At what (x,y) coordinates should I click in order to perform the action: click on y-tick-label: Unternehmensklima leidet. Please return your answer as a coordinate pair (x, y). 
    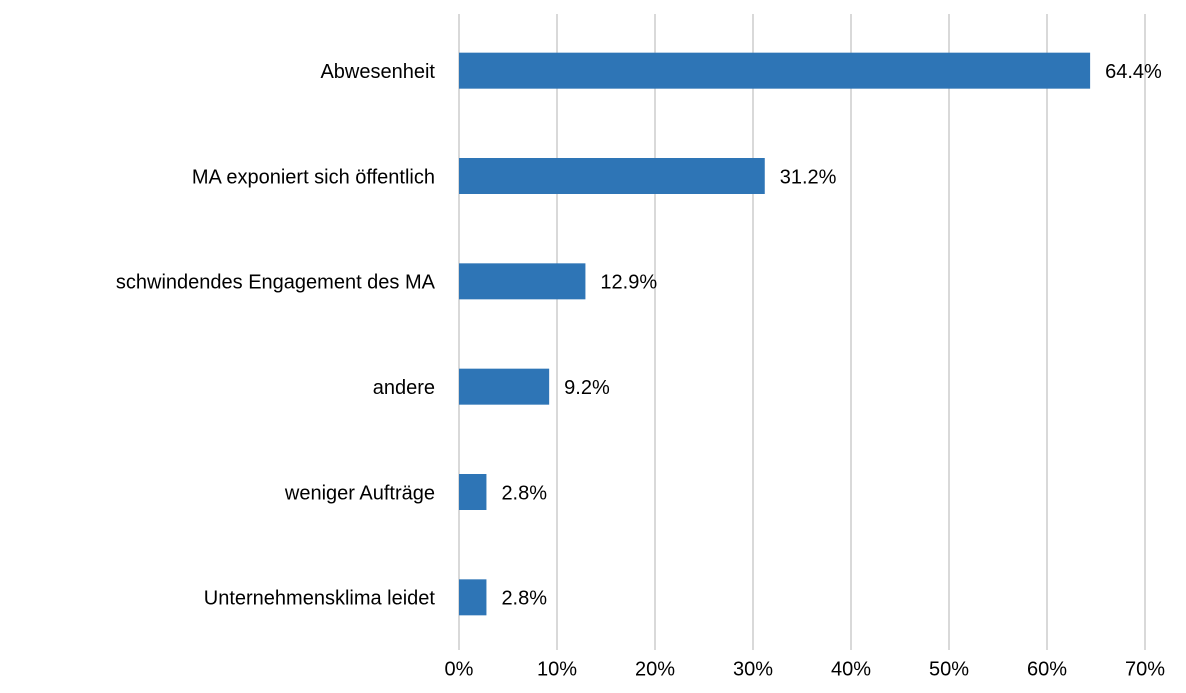
    Looking at the image, I should click on (320, 599).